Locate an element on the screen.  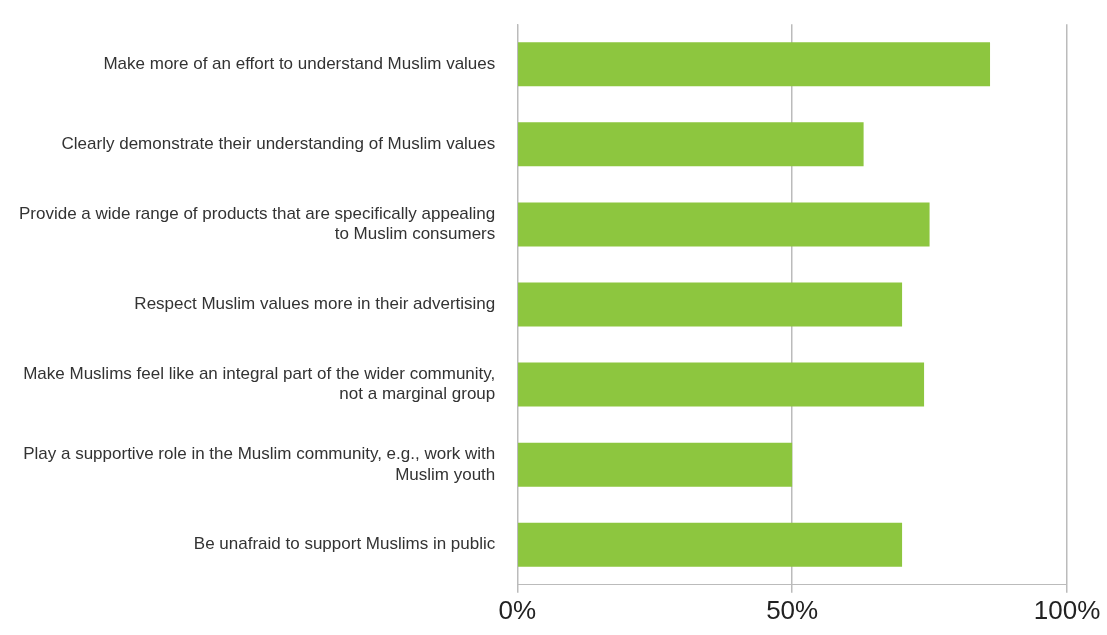
y-tick-label: Clearly demonstrate their understanding of Muslim values is located at coordinates (278, 144).